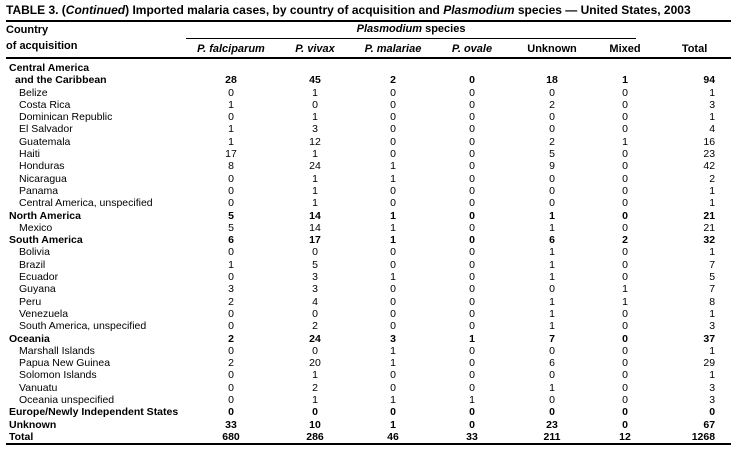  Describe the element at coordinates (472, 49) in the screenshot. I see `col-header-p-ovale: P. ovale` at that location.